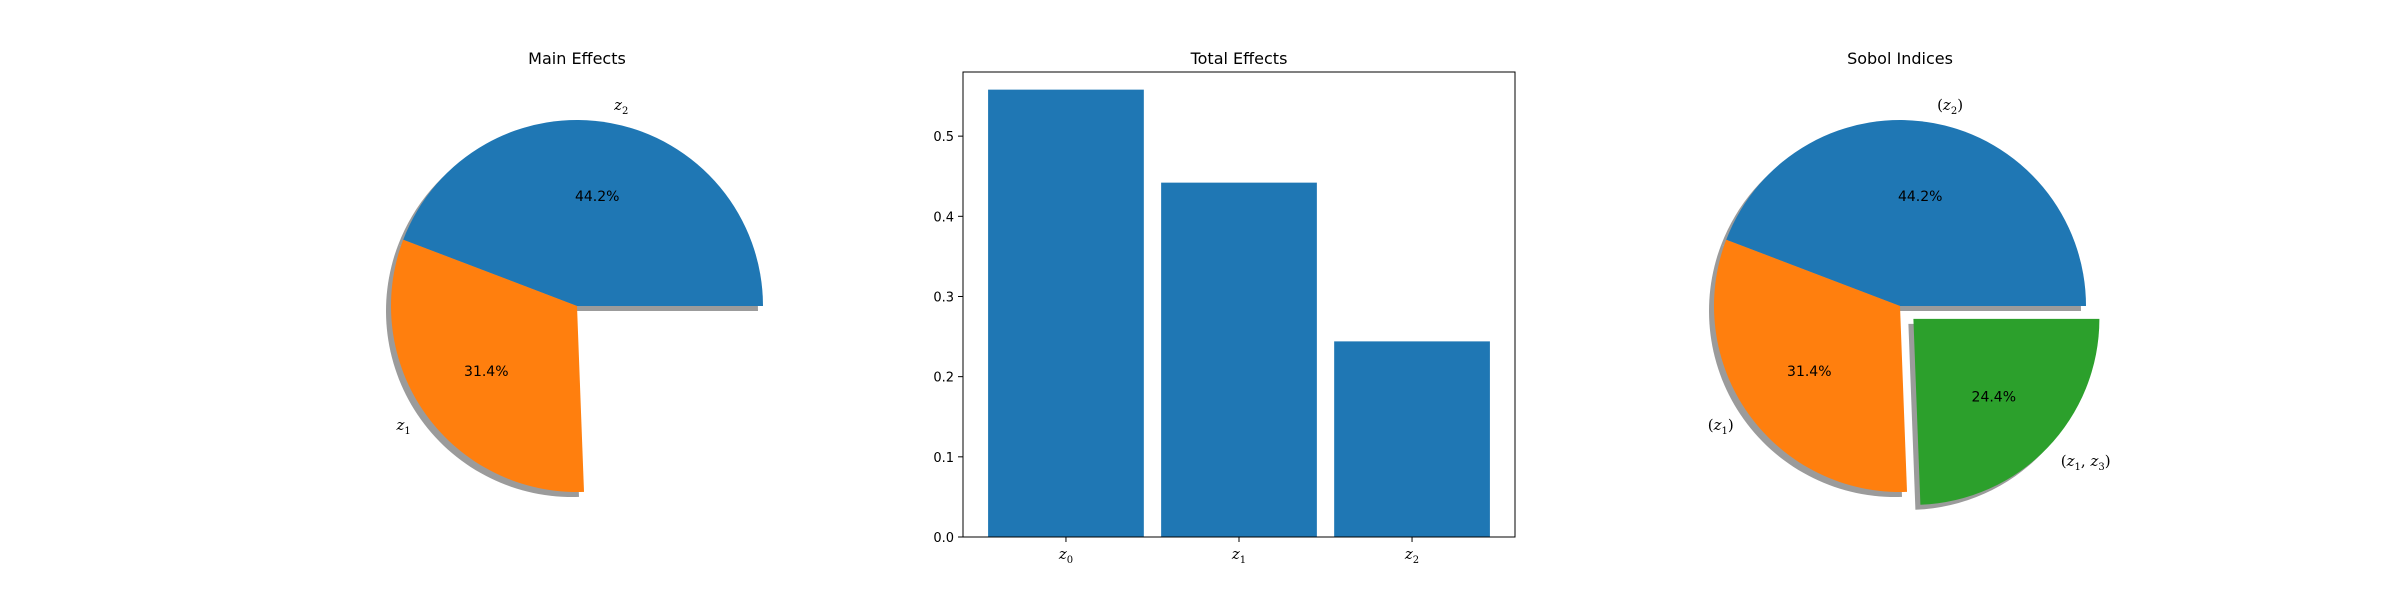  Describe the element at coordinates (1920, 197) in the screenshot. I see `sobol-indices-pct-label: 44.2%` at that location.